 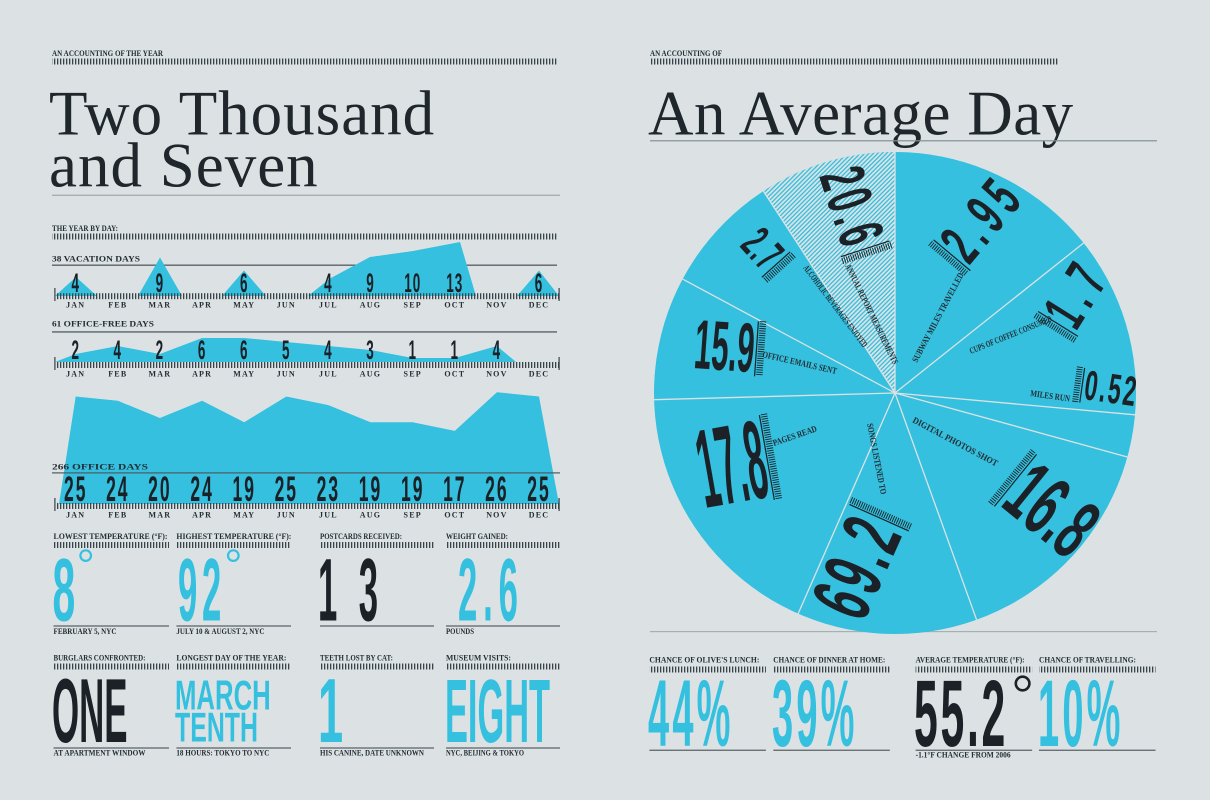 What do you see at coordinates (686, 53) in the screenshot?
I see `svg-text: AN ACCOUNTING OF` at bounding box center [686, 53].